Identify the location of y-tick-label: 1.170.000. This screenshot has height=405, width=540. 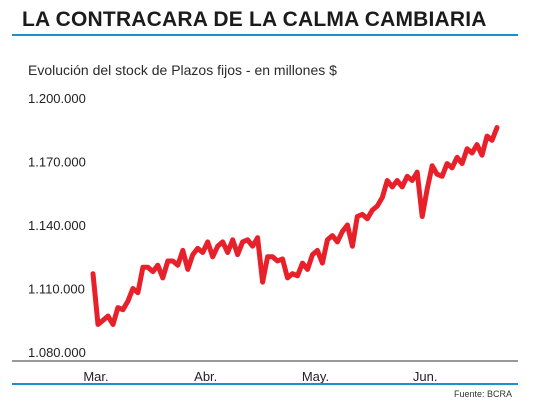
(57, 162).